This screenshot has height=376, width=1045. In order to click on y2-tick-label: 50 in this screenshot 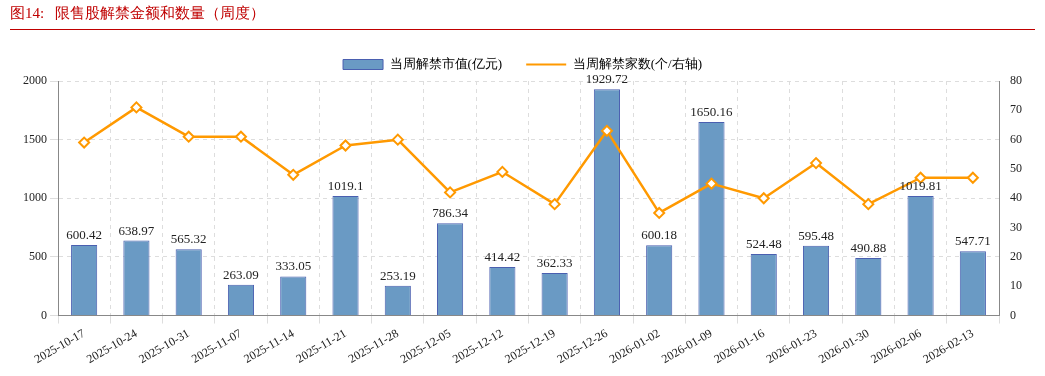, I will do `click(1016, 168)`.